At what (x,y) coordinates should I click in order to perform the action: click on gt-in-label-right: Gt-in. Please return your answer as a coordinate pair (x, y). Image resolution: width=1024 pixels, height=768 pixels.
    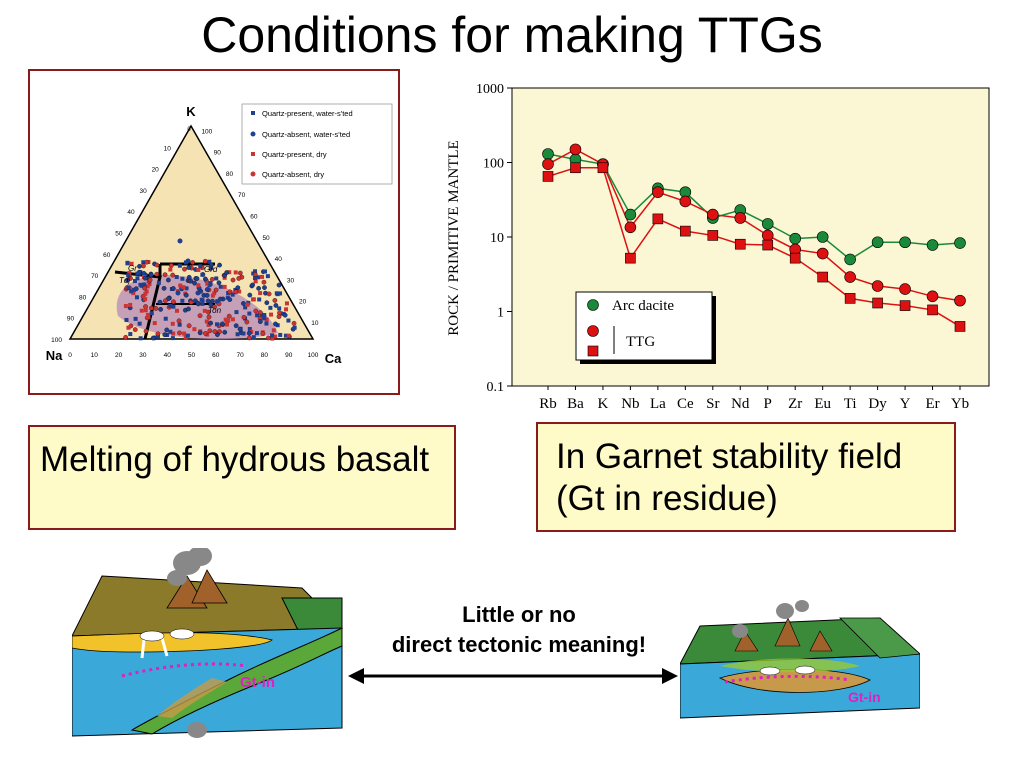
    Looking at the image, I should click on (864, 697).